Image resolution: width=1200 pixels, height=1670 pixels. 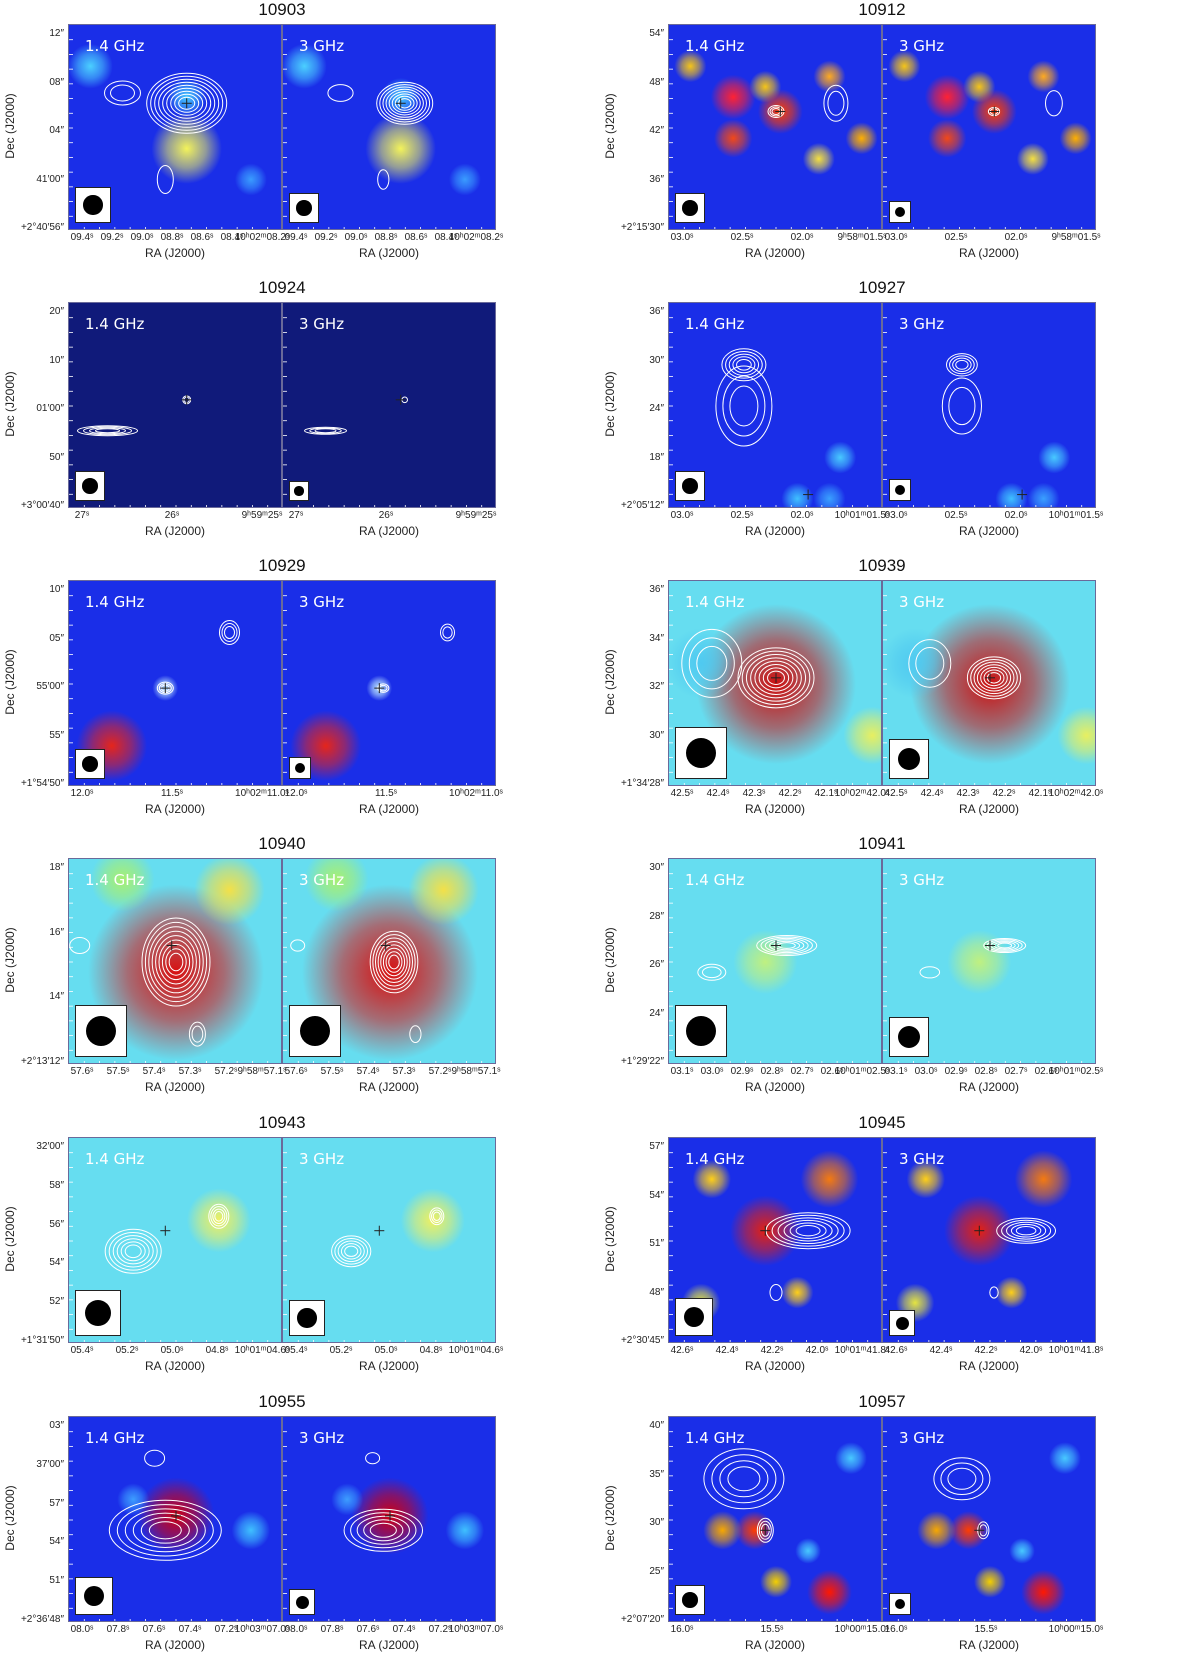 What do you see at coordinates (656, 964) in the screenshot?
I see `dec-tick-label: 26″` at bounding box center [656, 964].